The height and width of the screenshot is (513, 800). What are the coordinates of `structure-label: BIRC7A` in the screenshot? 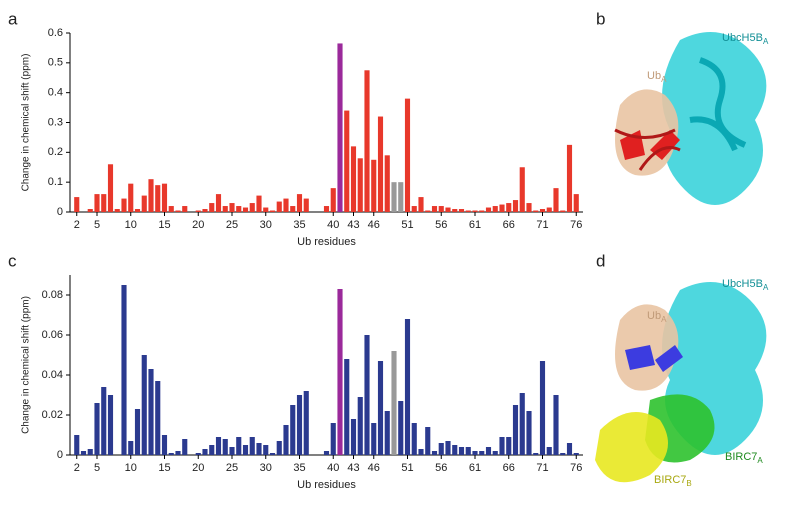 It's located at (744, 458).